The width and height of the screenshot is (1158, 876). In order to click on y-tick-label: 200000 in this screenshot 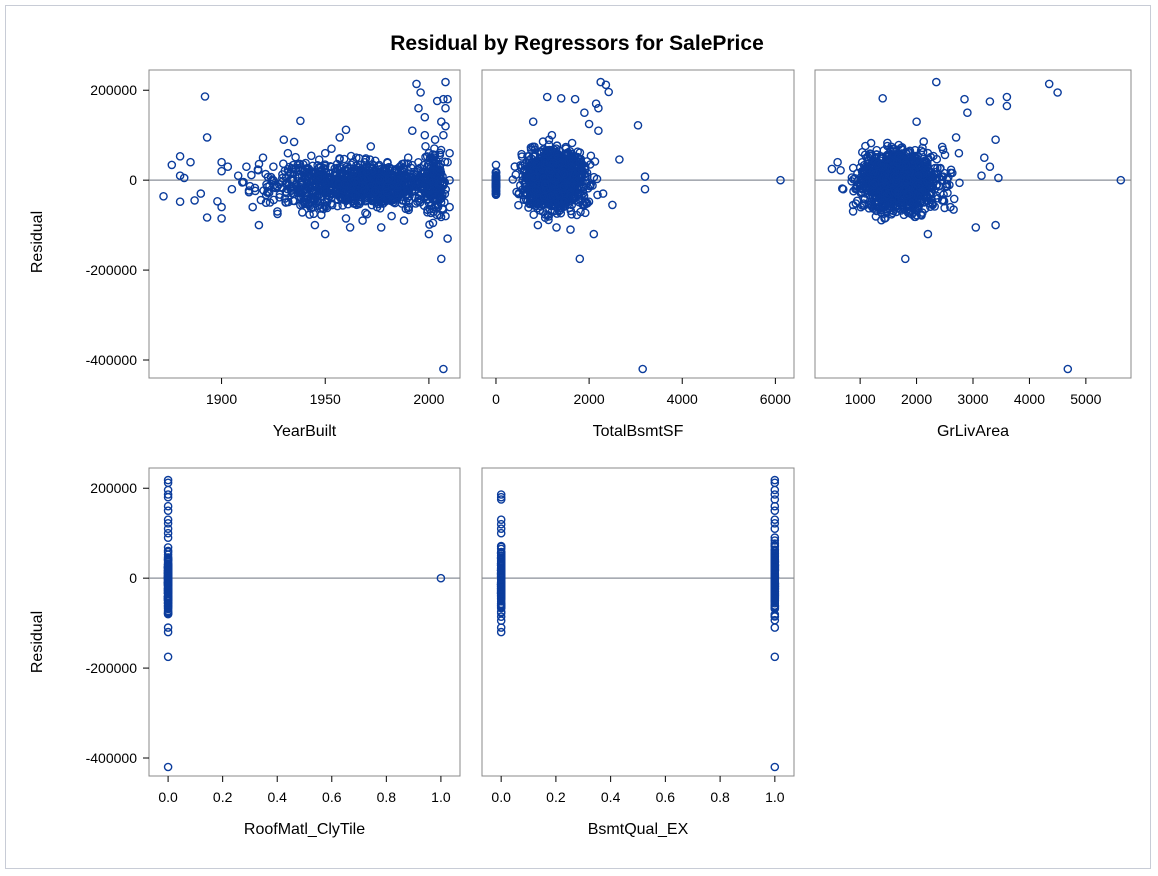, I will do `click(113, 488)`.